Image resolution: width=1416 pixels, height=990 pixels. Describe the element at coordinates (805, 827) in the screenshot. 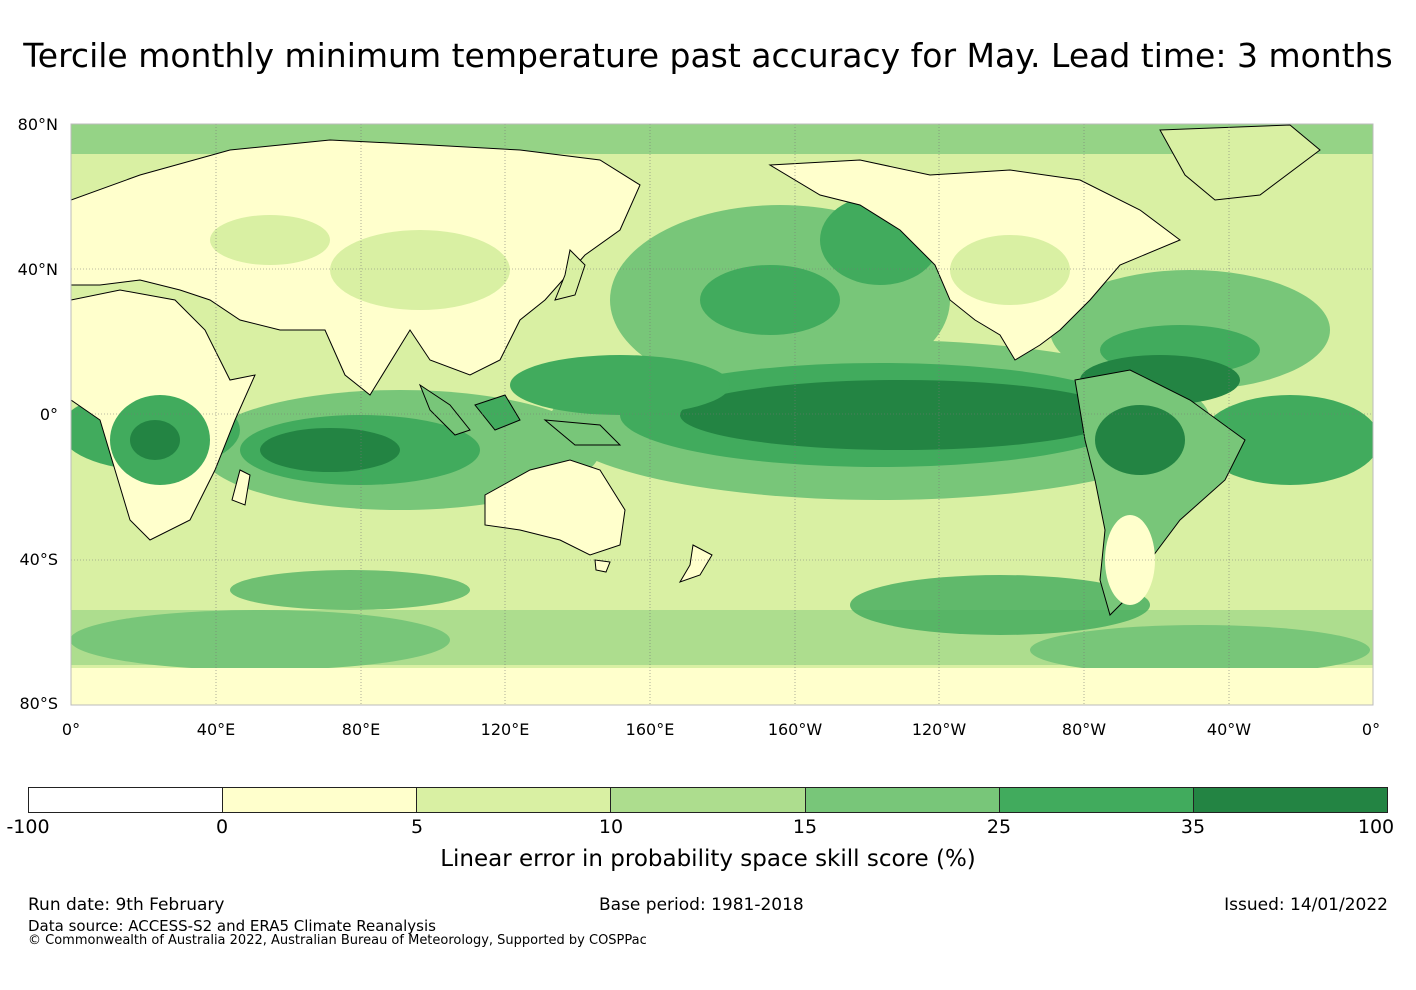

I see `colorbar-tick: 15` at that location.